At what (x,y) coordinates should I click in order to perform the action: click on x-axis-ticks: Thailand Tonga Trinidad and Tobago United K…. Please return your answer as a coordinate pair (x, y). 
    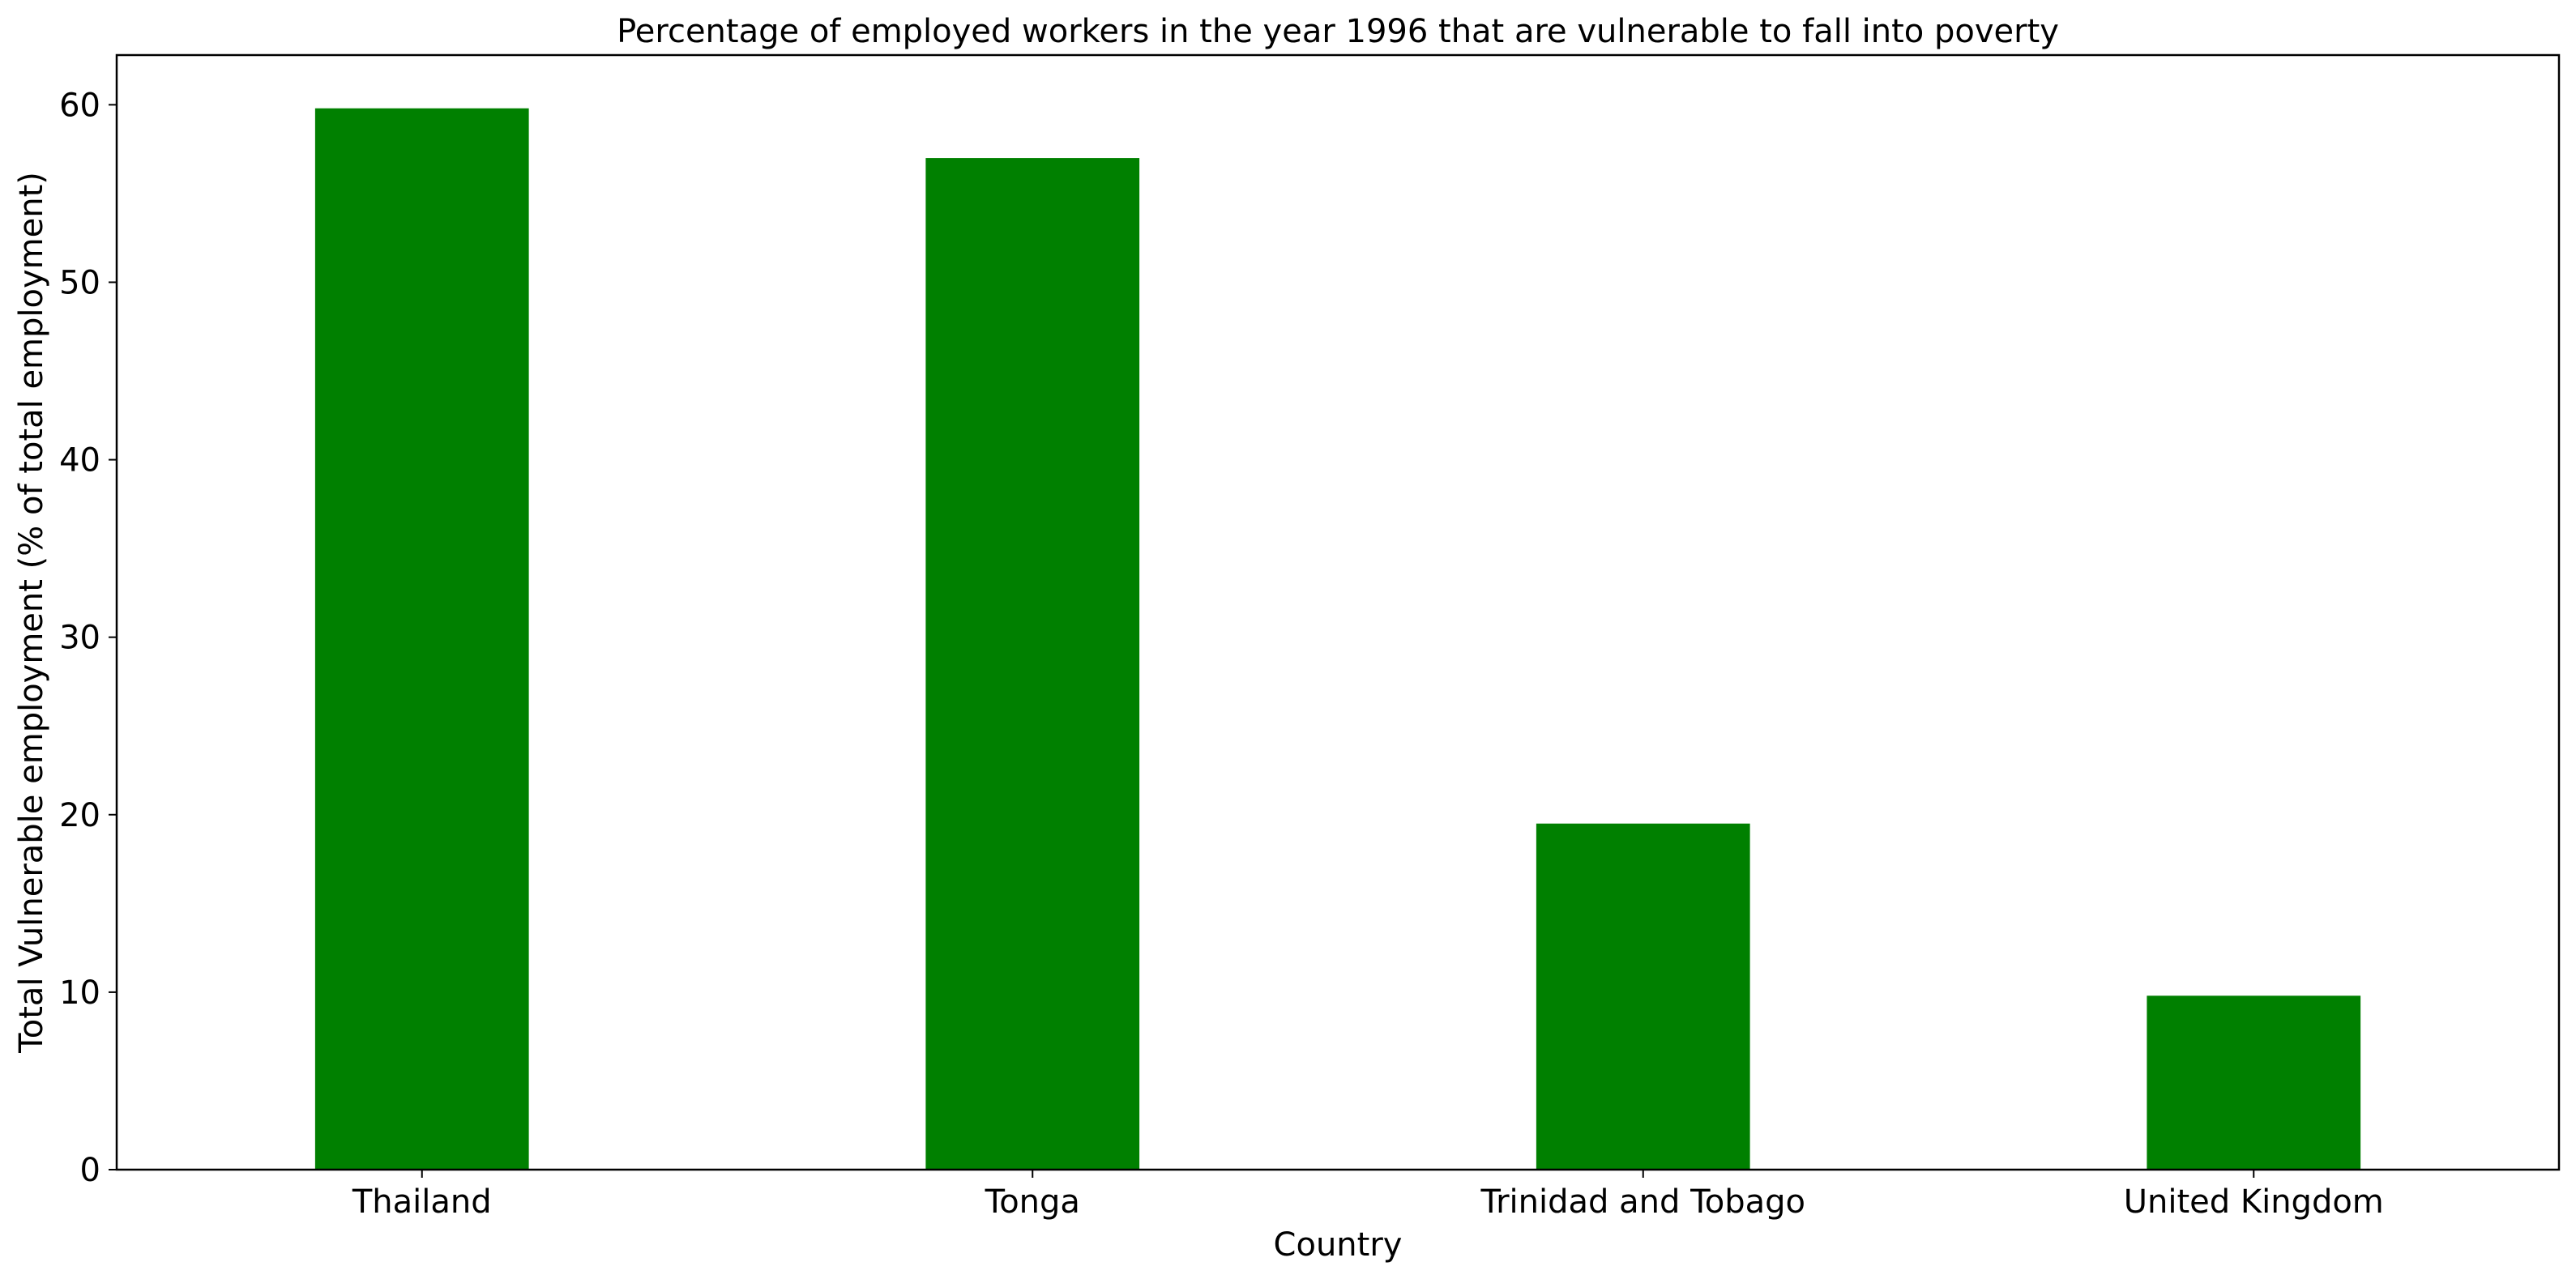
    Looking at the image, I should click on (1368, 1195).